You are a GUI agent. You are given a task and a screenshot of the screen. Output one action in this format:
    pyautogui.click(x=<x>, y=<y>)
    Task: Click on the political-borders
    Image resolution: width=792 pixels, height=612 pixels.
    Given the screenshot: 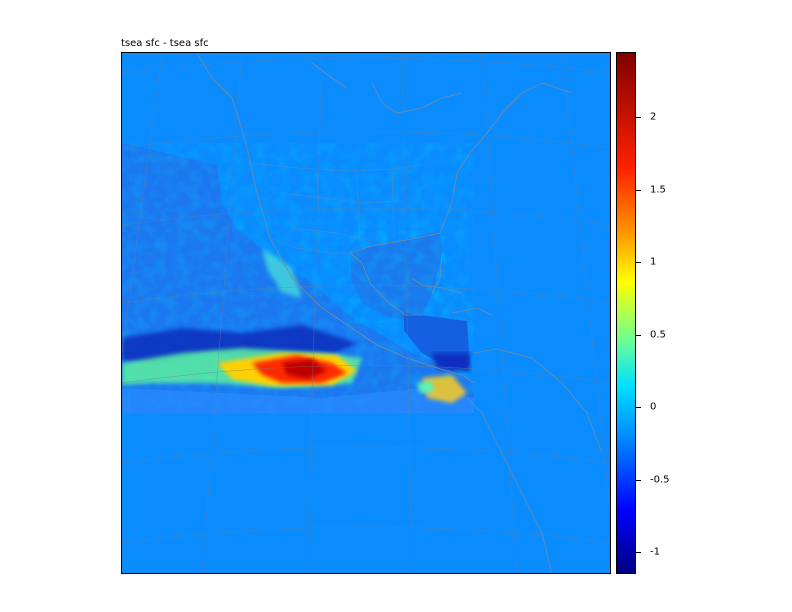 What is the action you would take?
    pyautogui.click(x=337, y=208)
    